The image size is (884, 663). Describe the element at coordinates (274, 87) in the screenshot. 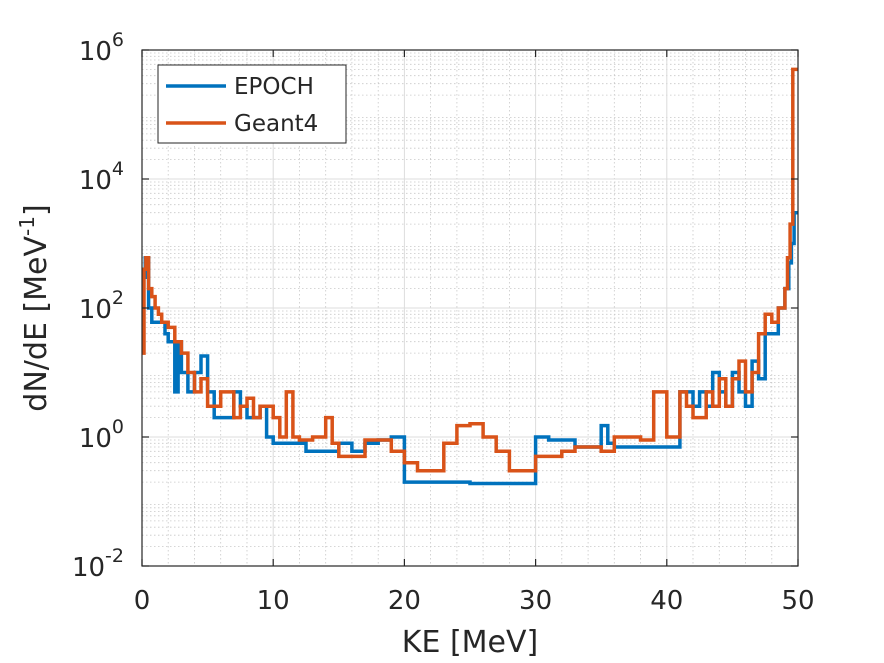

I see `legend-label-epoch: EPOCH` at that location.